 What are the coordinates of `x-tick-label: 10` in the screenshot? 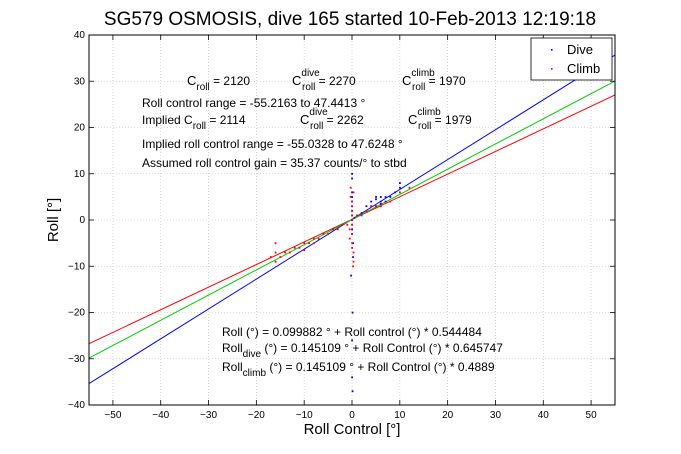 It's located at (400, 415).